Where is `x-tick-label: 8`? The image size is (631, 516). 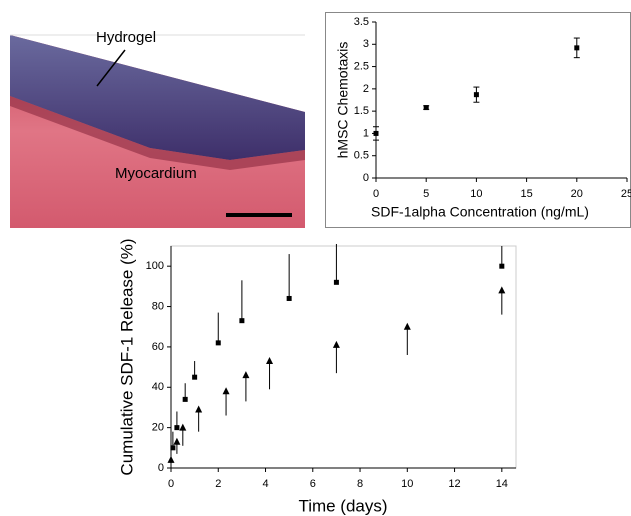
x-tick-label: 8 is located at coordinates (360, 484).